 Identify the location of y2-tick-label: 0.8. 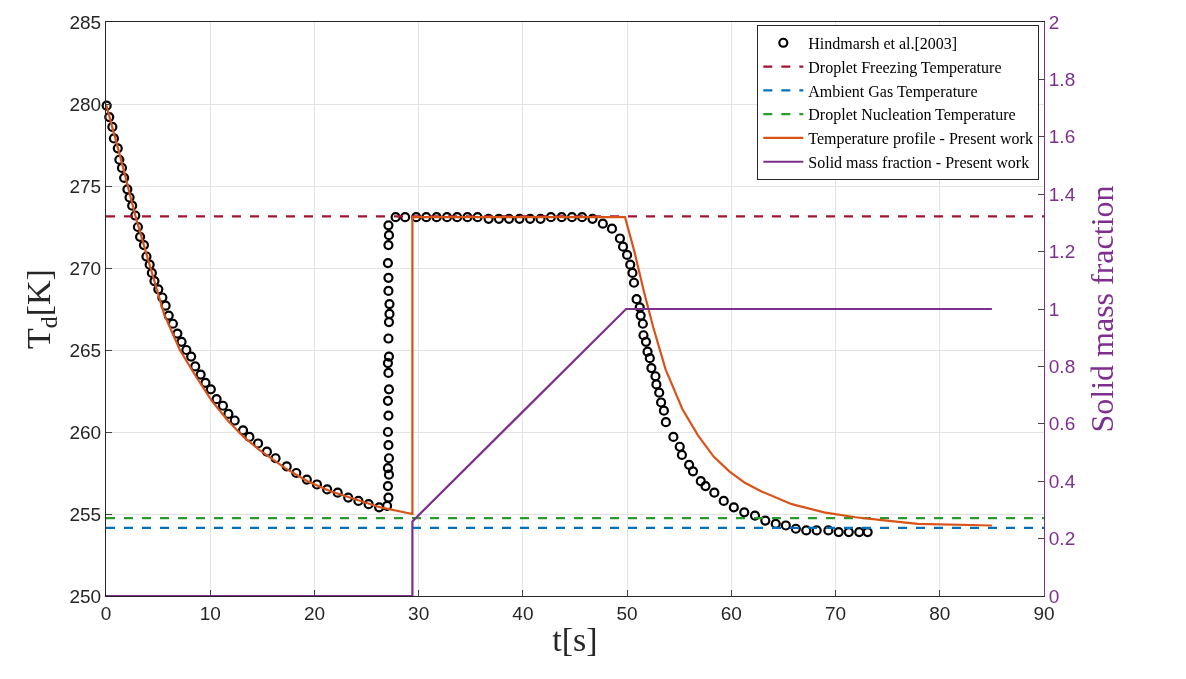
(1062, 367).